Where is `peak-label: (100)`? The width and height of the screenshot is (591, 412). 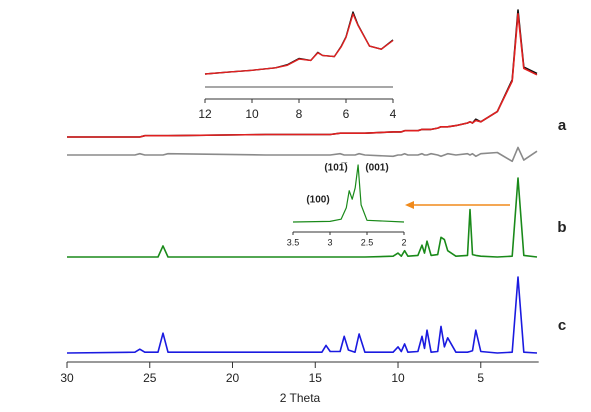
peak-label: (100) is located at coordinates (317, 200).